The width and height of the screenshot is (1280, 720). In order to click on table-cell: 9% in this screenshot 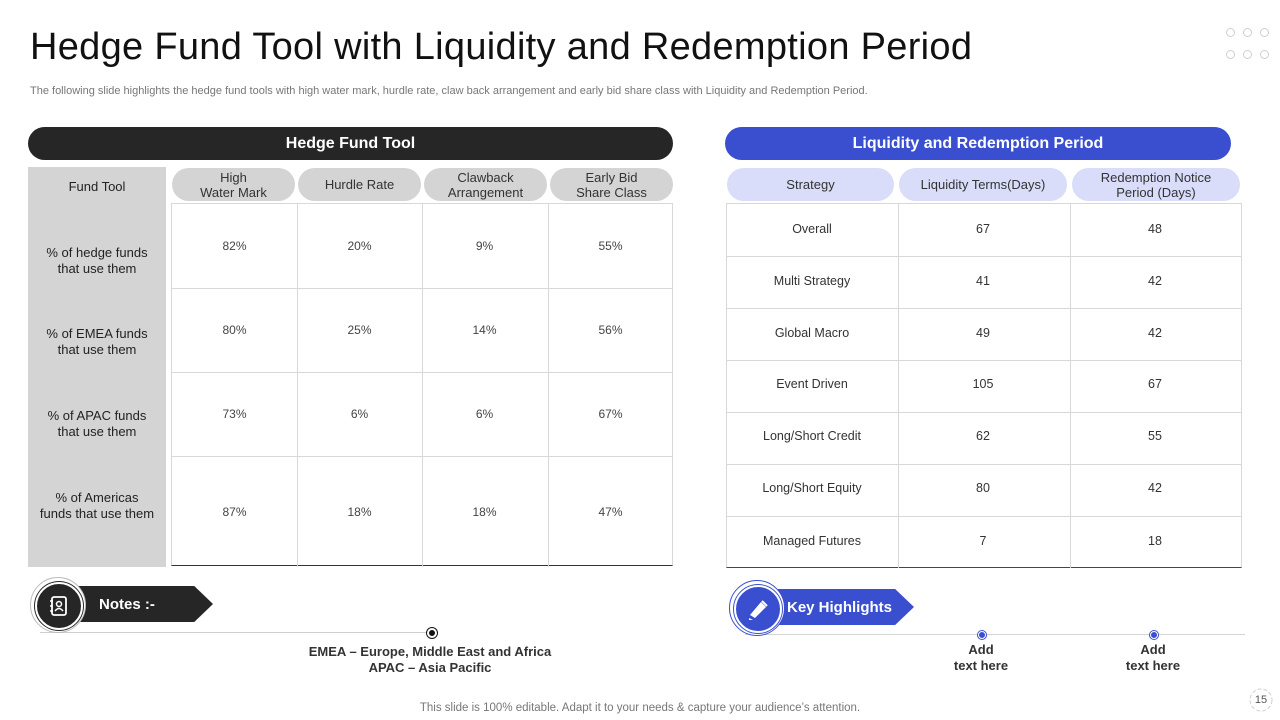, I will do `click(484, 246)`.